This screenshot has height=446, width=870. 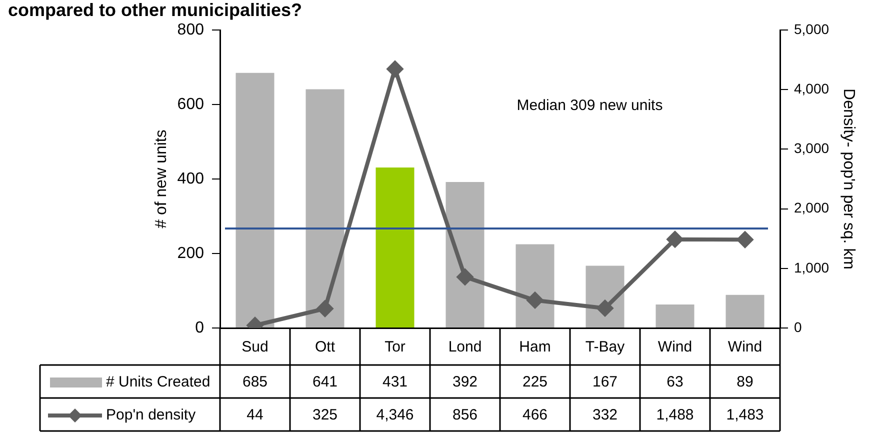 What do you see at coordinates (255, 415) in the screenshot?
I see `data-label: 44` at bounding box center [255, 415].